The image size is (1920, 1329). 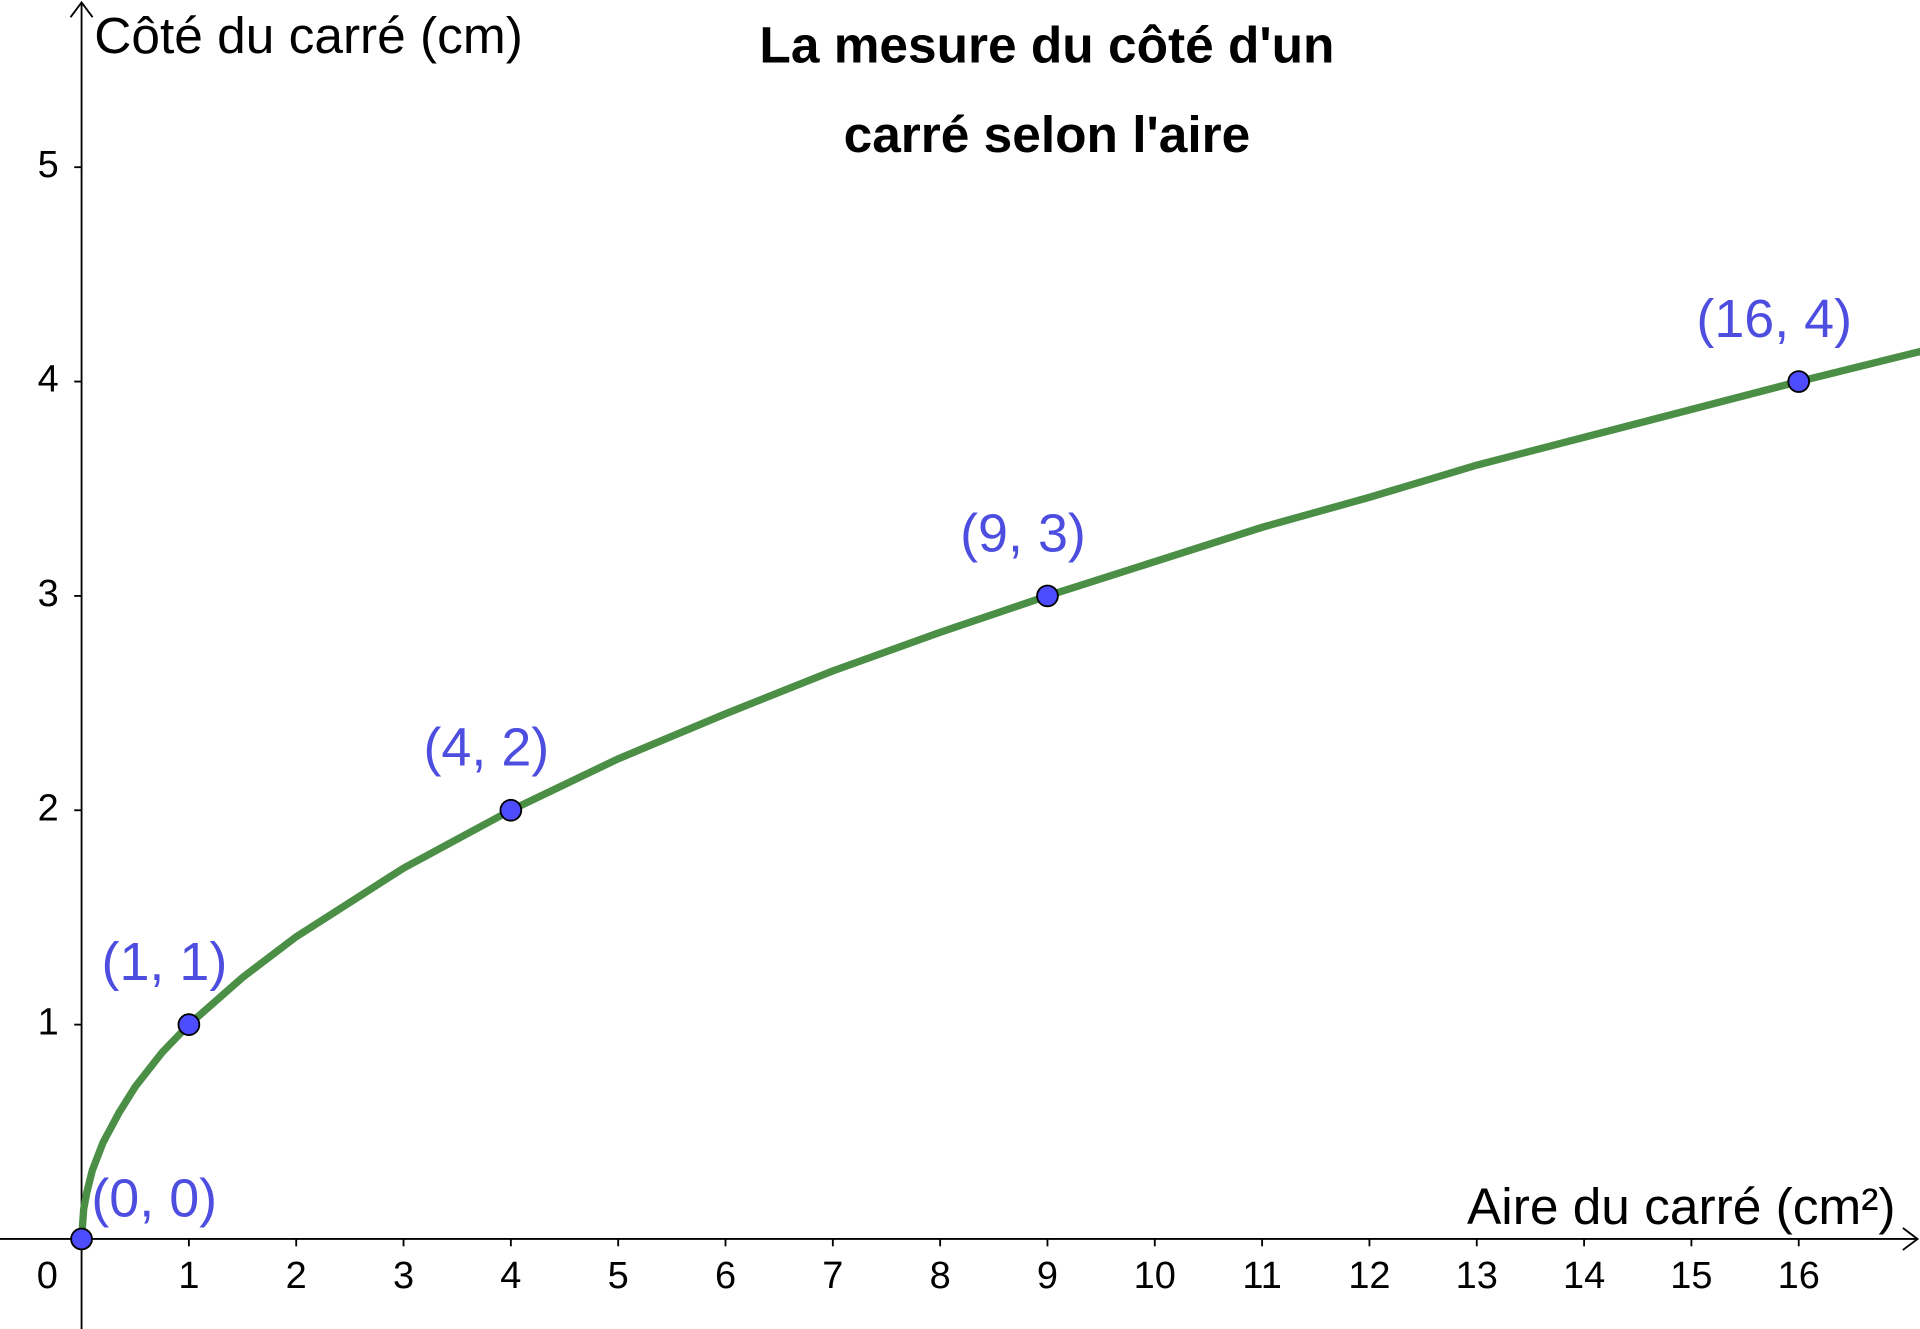 What do you see at coordinates (1911, 1239) in the screenshot?
I see `x-axis-arrow` at bounding box center [1911, 1239].